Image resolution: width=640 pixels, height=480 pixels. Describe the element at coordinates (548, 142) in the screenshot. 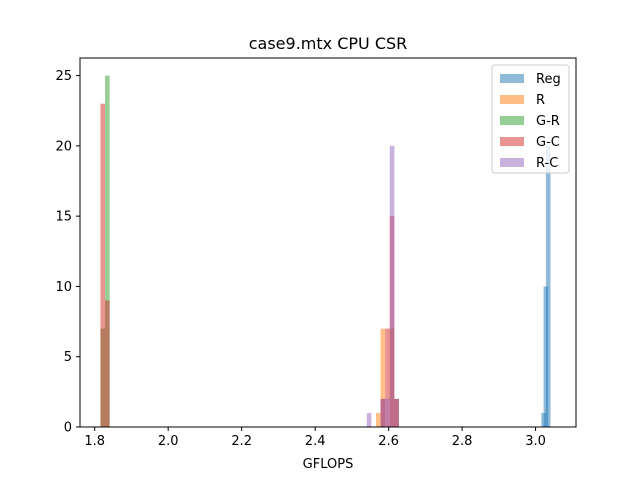

I see `legend-label-g-c: G-C` at that location.